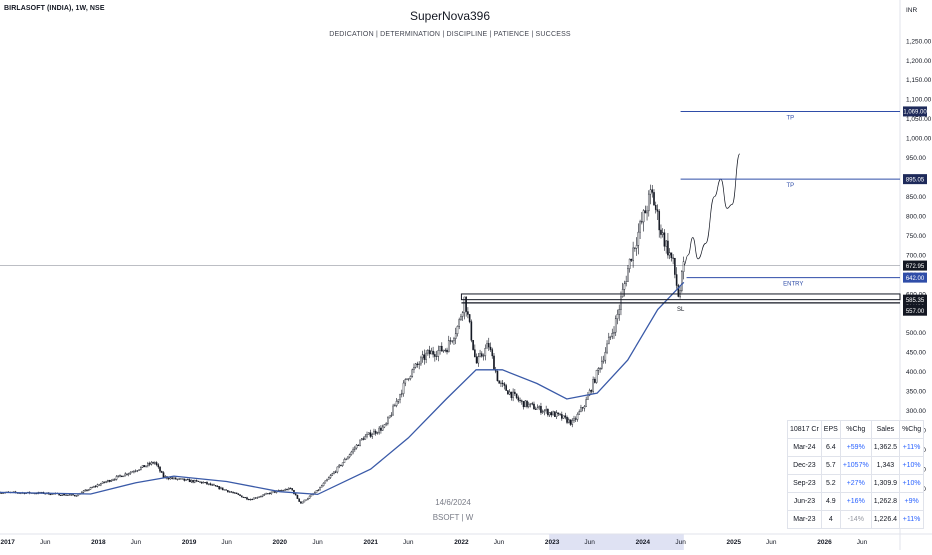  Describe the element at coordinates (919, 100) in the screenshot. I see `y-tick-label: 1,100.00` at that location.